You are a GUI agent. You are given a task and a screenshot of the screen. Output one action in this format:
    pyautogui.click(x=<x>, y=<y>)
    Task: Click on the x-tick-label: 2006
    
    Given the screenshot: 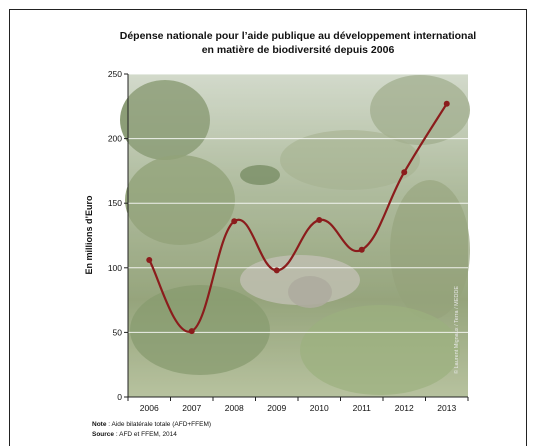 What is the action you would take?
    pyautogui.click(x=149, y=408)
    